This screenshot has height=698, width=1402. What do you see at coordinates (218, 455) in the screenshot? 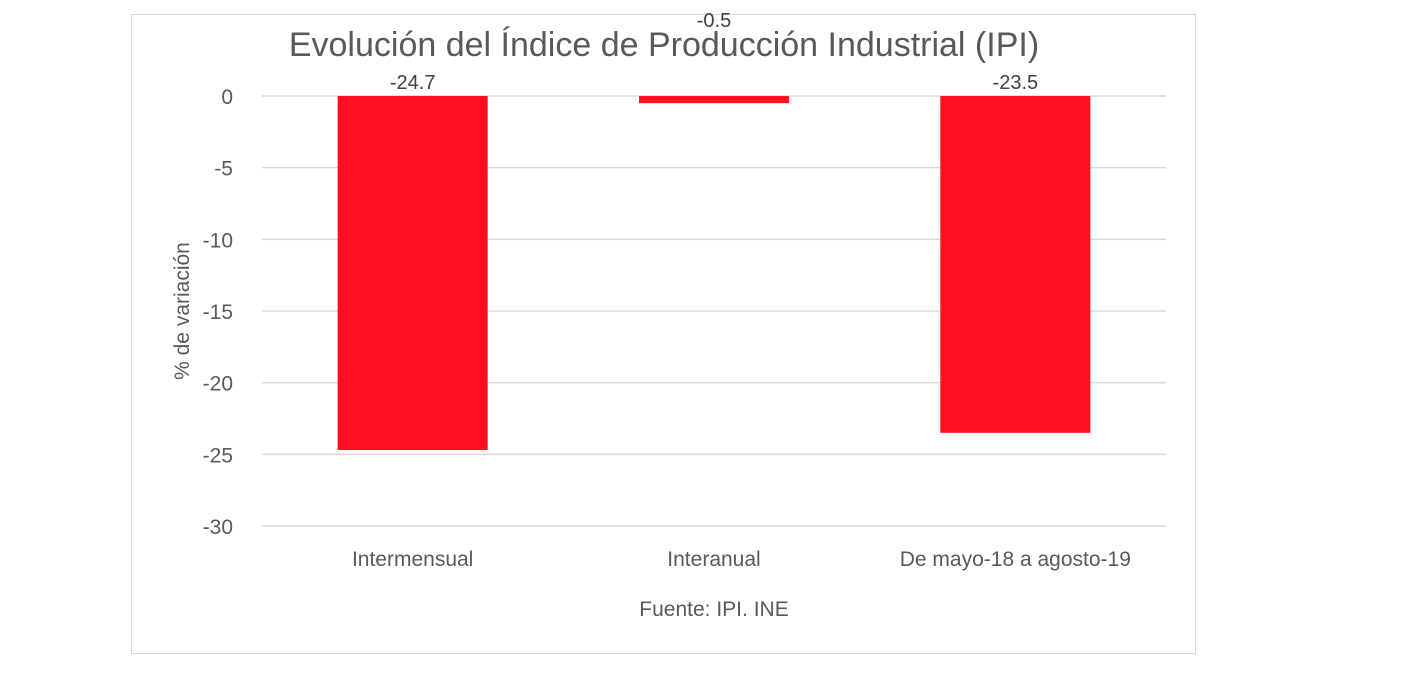
I see `y-tick-label: -25` at bounding box center [218, 455].